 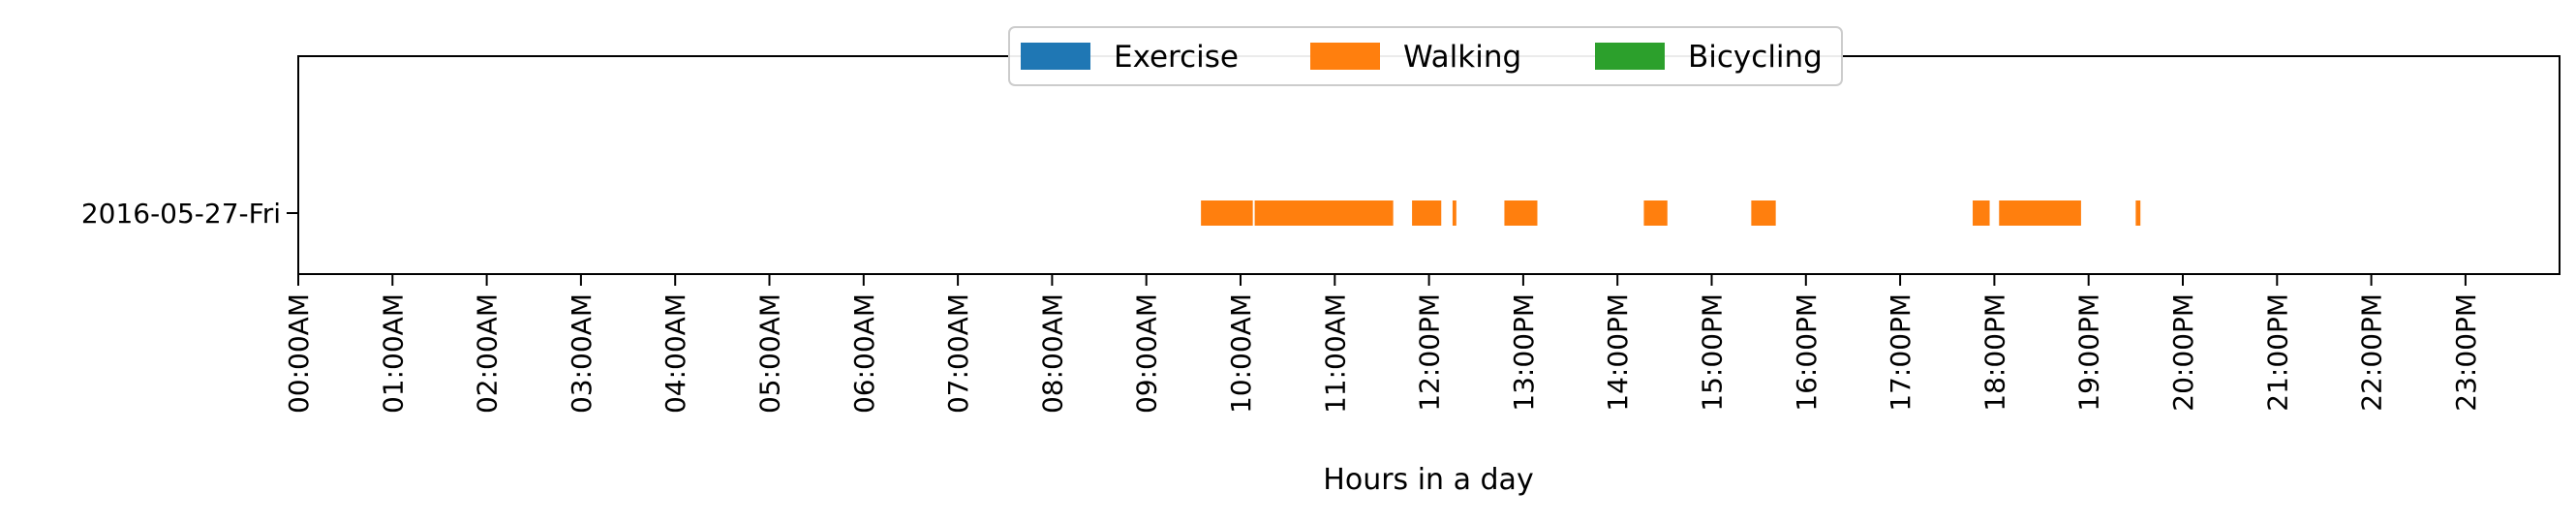 I want to click on x-tick-label: 20:00PM, so click(x=2183, y=352).